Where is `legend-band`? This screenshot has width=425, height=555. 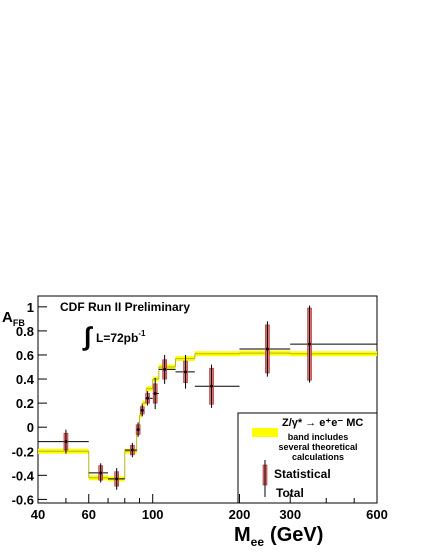
legend-band is located at coordinates (265, 432).